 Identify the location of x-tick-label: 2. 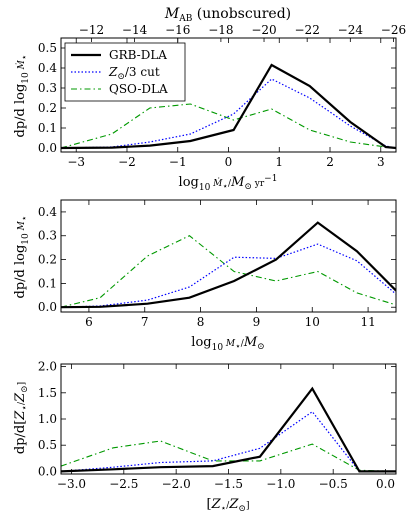
(330, 162).